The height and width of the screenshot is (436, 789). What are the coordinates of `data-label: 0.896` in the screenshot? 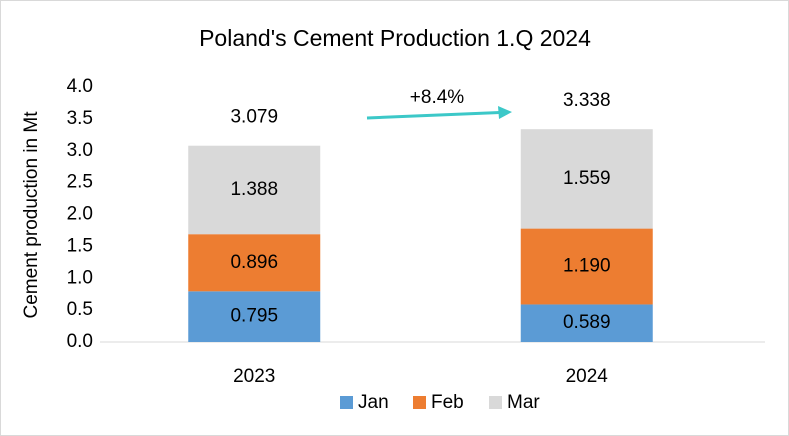 It's located at (254, 262).